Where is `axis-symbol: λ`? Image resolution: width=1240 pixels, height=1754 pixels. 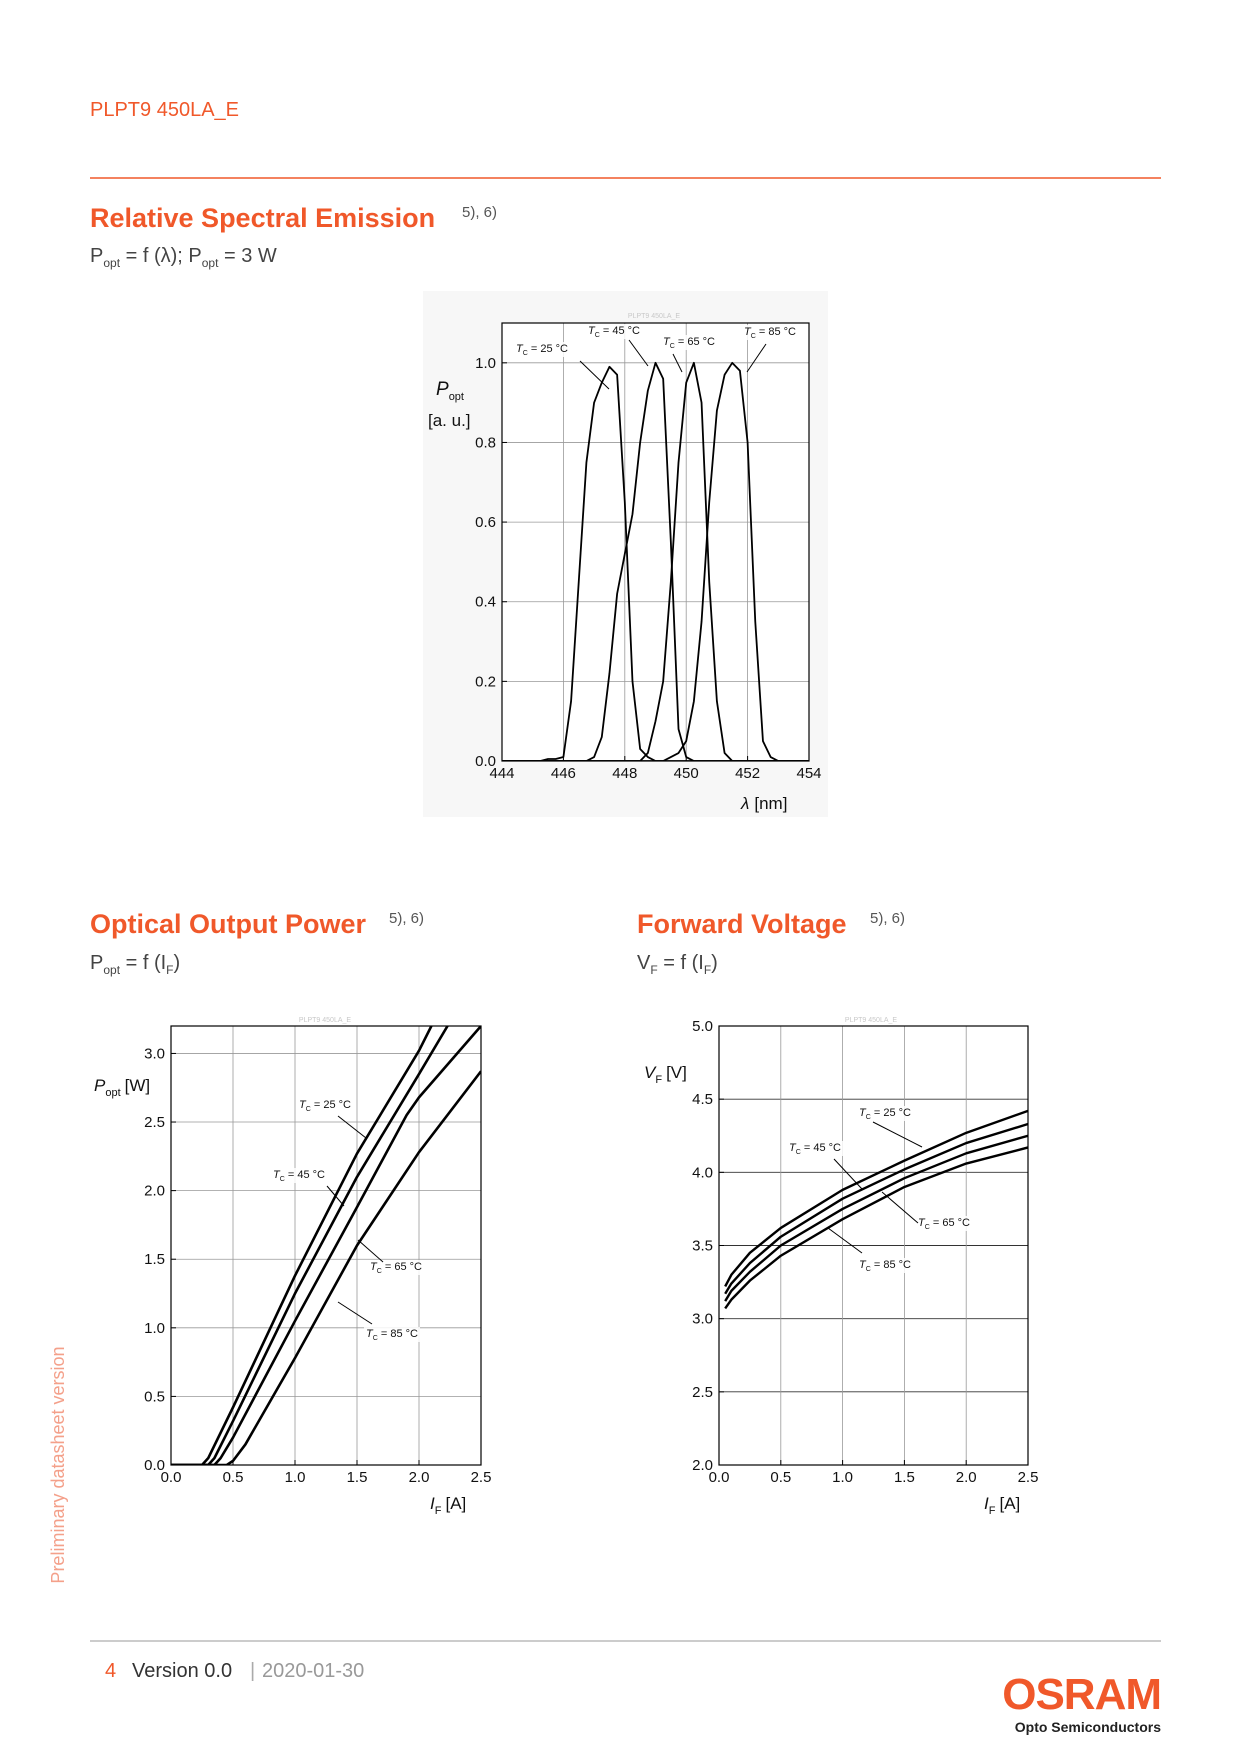
axis-symbol: λ is located at coordinates (744, 803).